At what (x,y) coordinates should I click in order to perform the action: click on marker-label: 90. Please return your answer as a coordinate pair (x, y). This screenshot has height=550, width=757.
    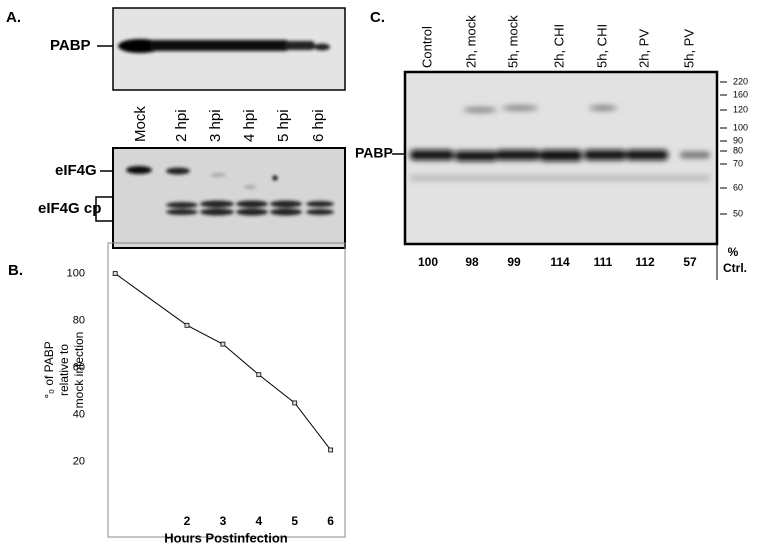
    Looking at the image, I should click on (738, 140).